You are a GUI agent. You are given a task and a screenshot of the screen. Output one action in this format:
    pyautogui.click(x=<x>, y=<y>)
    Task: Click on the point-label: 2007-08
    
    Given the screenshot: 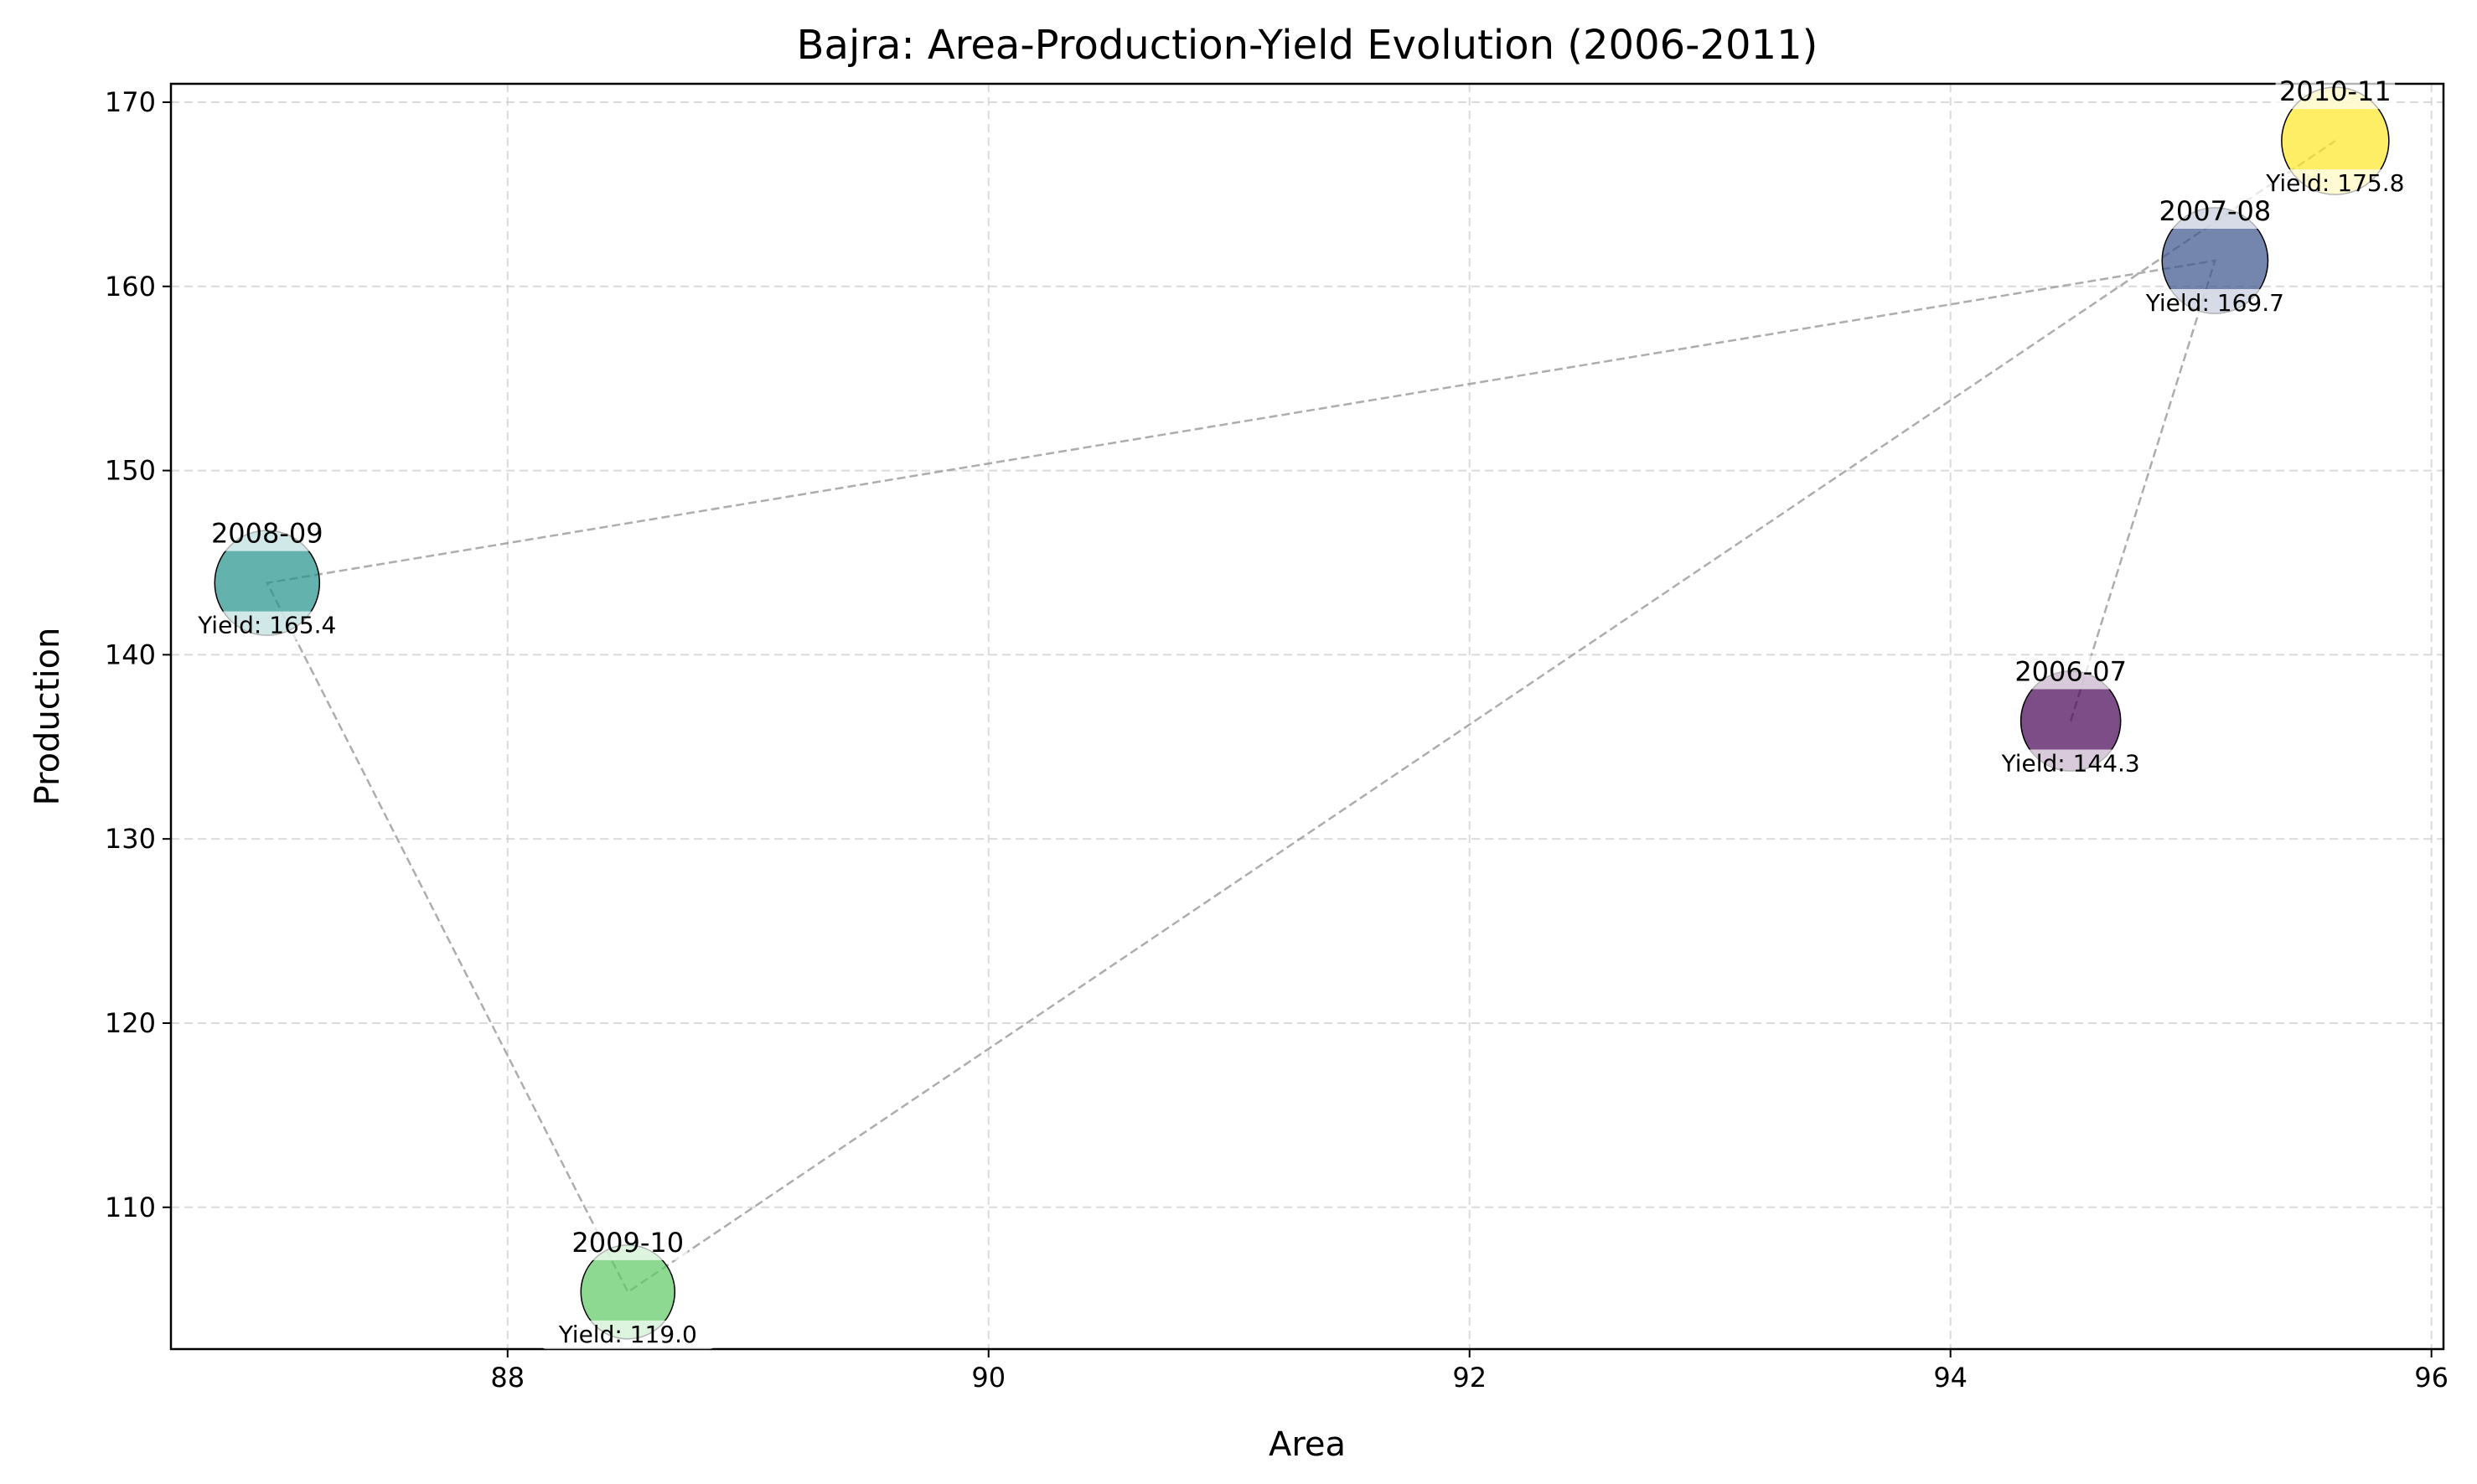 What is the action you would take?
    pyautogui.click(x=2215, y=211)
    